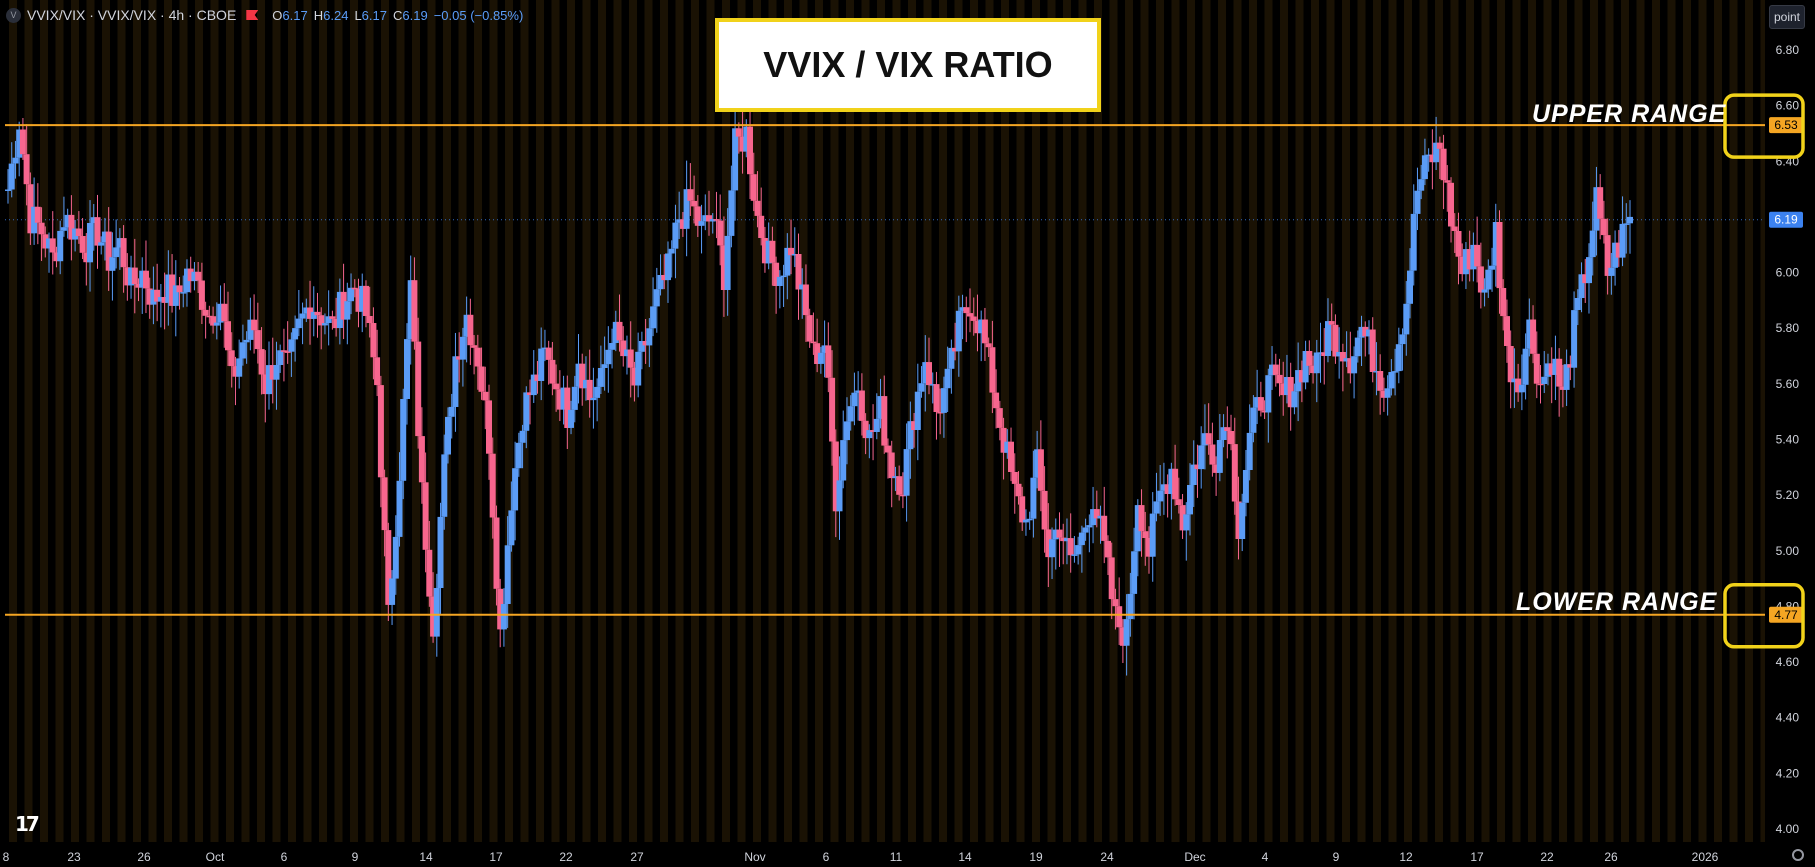  What do you see at coordinates (1786, 125) in the screenshot?
I see `price-label-text: 6.53` at bounding box center [1786, 125].